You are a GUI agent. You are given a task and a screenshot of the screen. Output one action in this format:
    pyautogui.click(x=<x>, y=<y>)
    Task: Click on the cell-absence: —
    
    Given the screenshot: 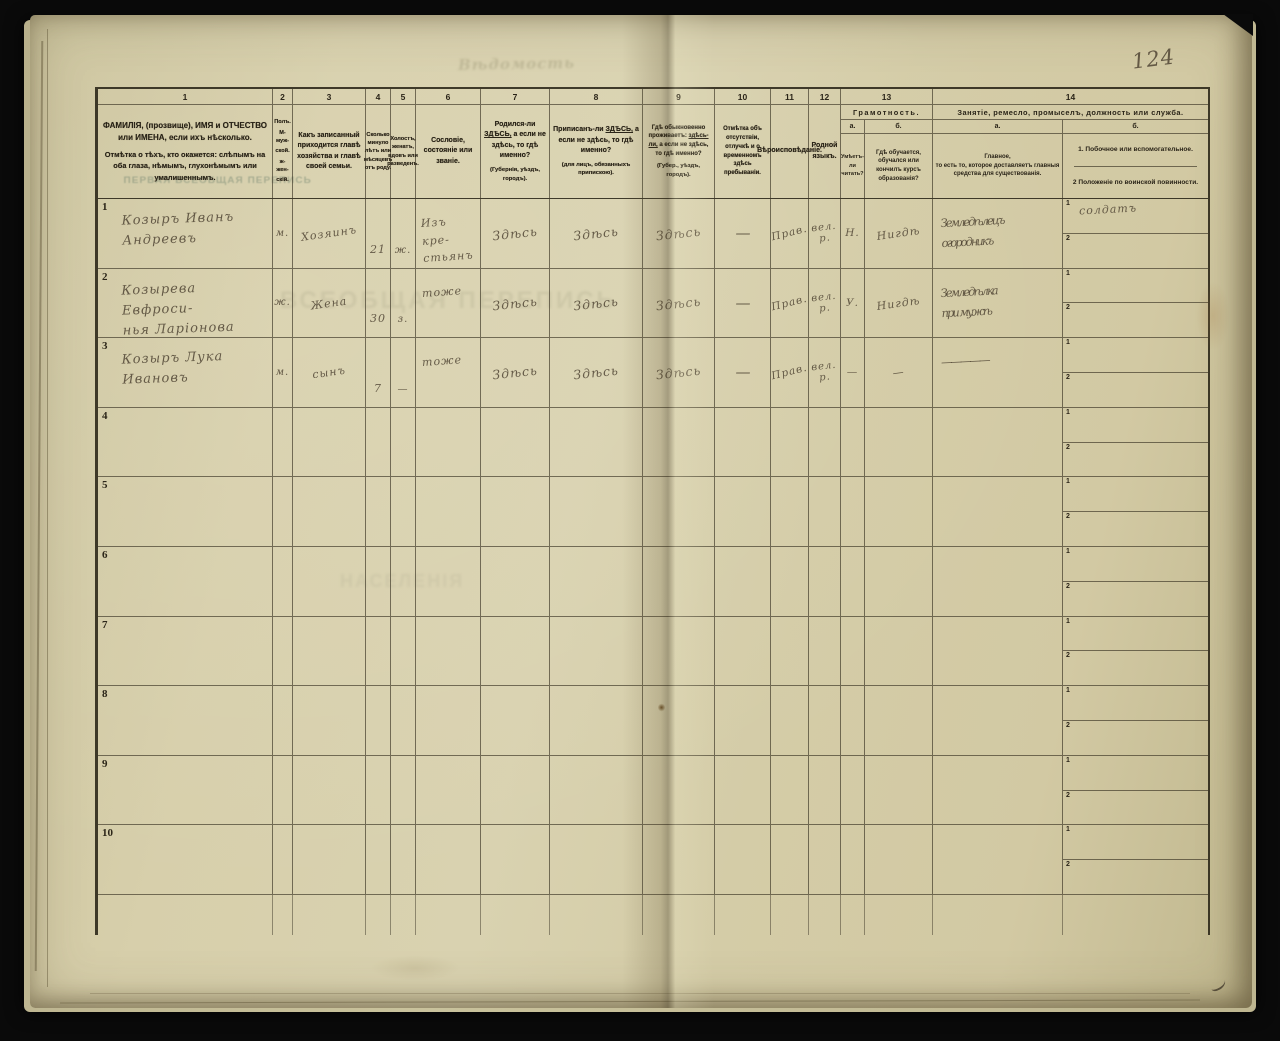 What is the action you would take?
    pyautogui.click(x=743, y=233)
    